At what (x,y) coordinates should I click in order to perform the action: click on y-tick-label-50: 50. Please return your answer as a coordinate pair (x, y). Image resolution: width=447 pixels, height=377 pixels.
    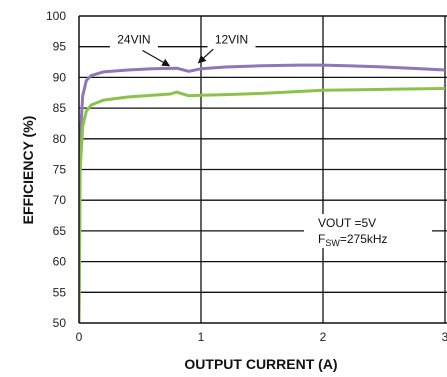
    Looking at the image, I should click on (60, 323).